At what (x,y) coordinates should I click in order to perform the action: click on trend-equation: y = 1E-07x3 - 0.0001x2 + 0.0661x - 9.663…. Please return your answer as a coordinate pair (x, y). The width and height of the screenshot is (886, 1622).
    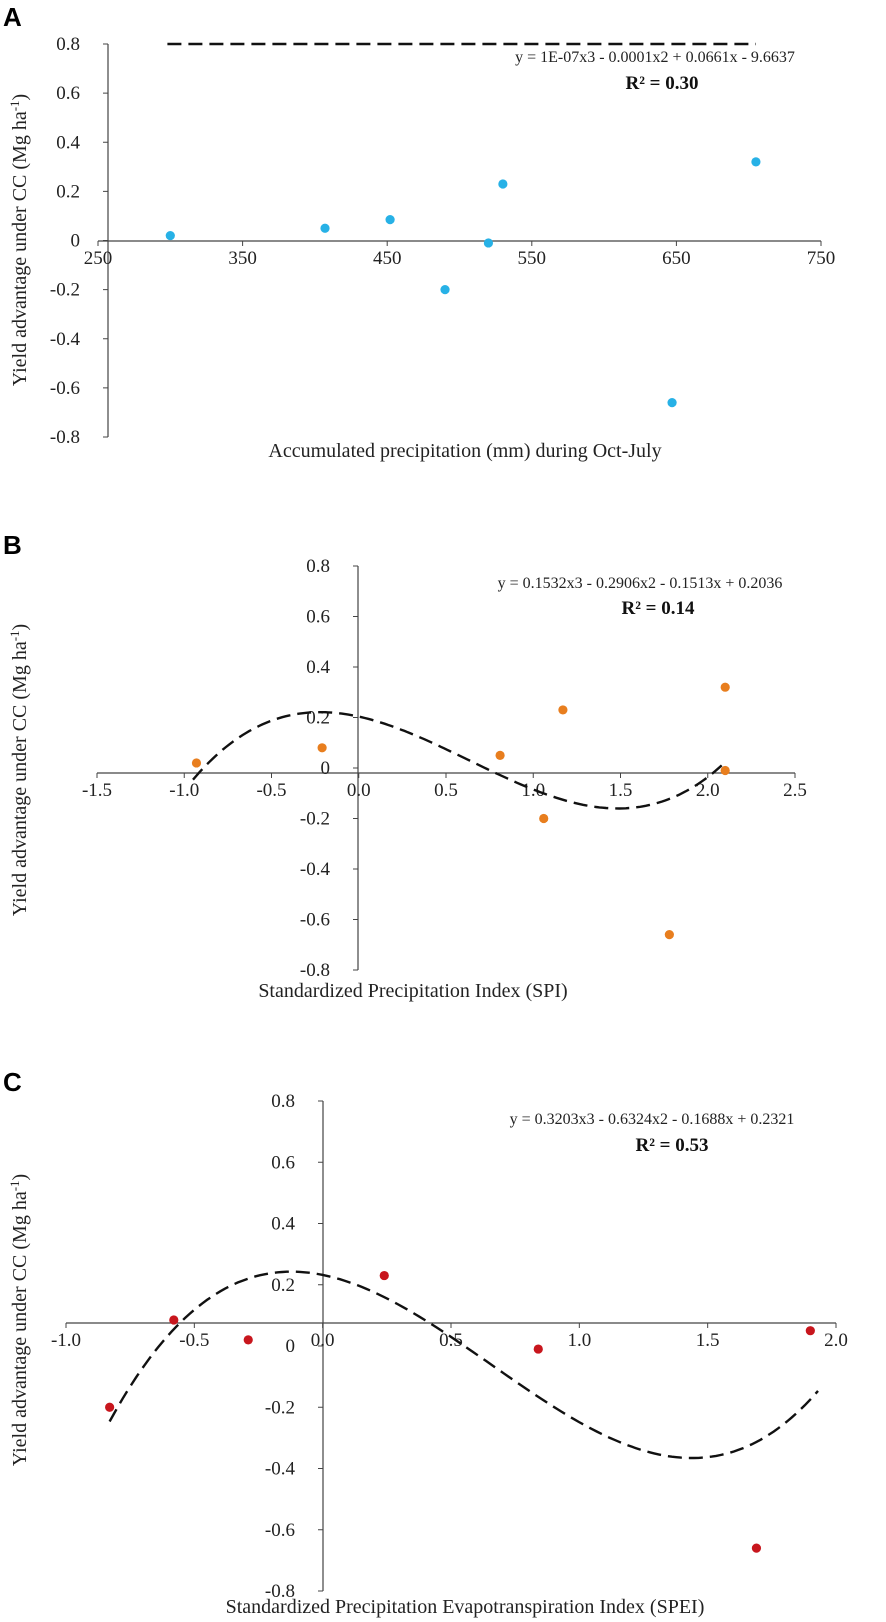
    Looking at the image, I should click on (655, 57).